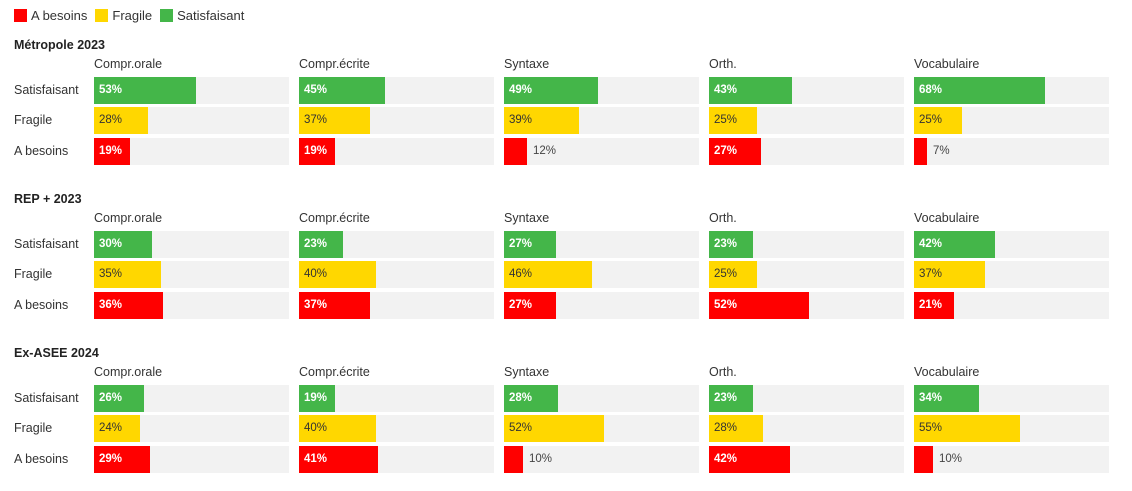 This screenshot has width=1132, height=491. Describe the element at coordinates (111, 428) in the screenshot. I see `data-label: 24%` at that location.